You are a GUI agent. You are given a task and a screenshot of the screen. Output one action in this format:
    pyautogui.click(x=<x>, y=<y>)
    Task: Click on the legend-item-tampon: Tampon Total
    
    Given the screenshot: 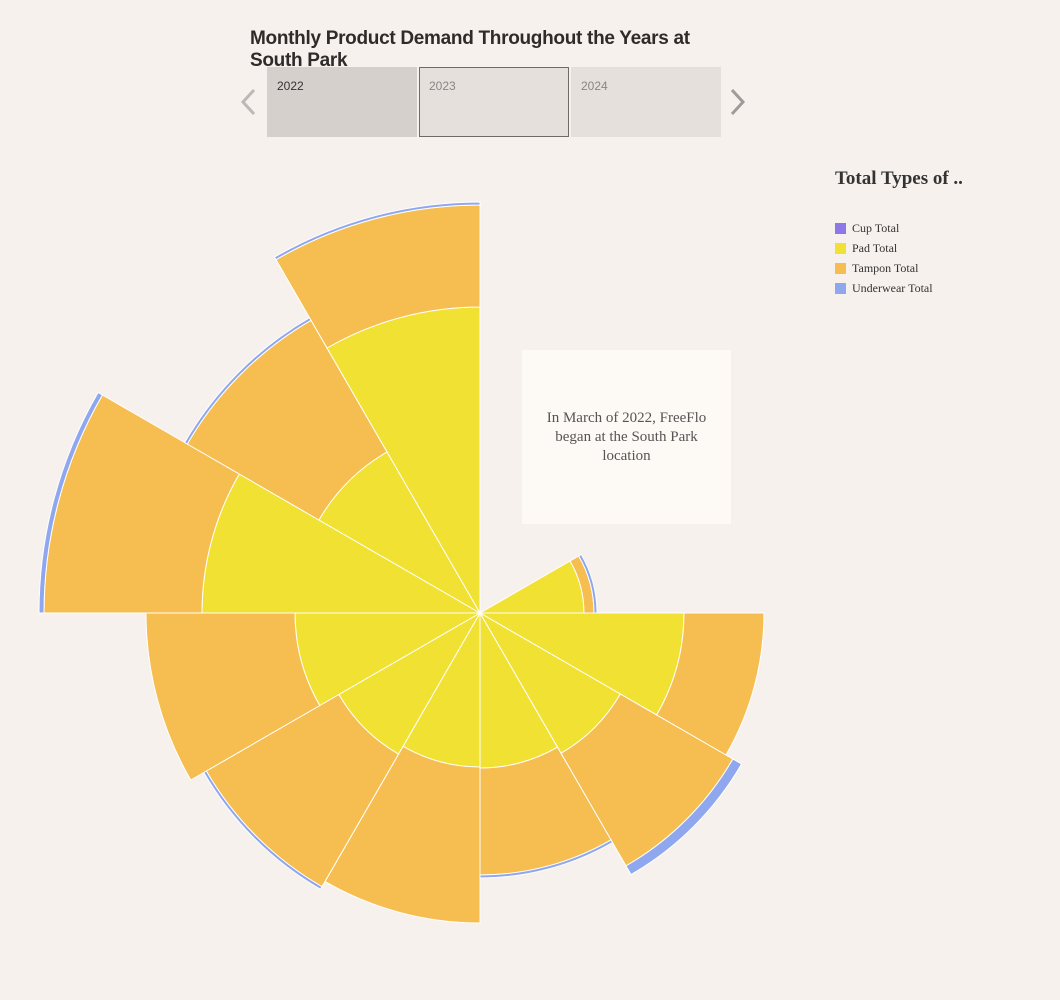 What is the action you would take?
    pyautogui.click(x=945, y=268)
    